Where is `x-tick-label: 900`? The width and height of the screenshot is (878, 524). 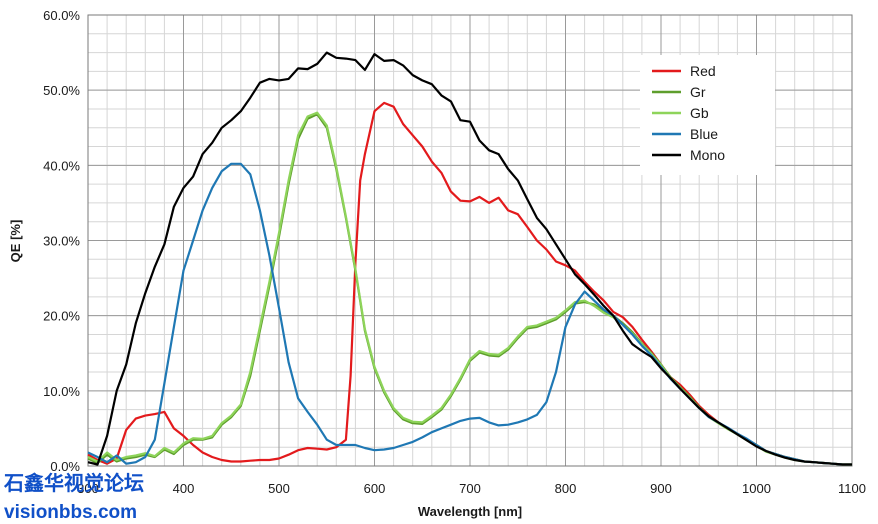
x-tick-label: 900 is located at coordinates (661, 488).